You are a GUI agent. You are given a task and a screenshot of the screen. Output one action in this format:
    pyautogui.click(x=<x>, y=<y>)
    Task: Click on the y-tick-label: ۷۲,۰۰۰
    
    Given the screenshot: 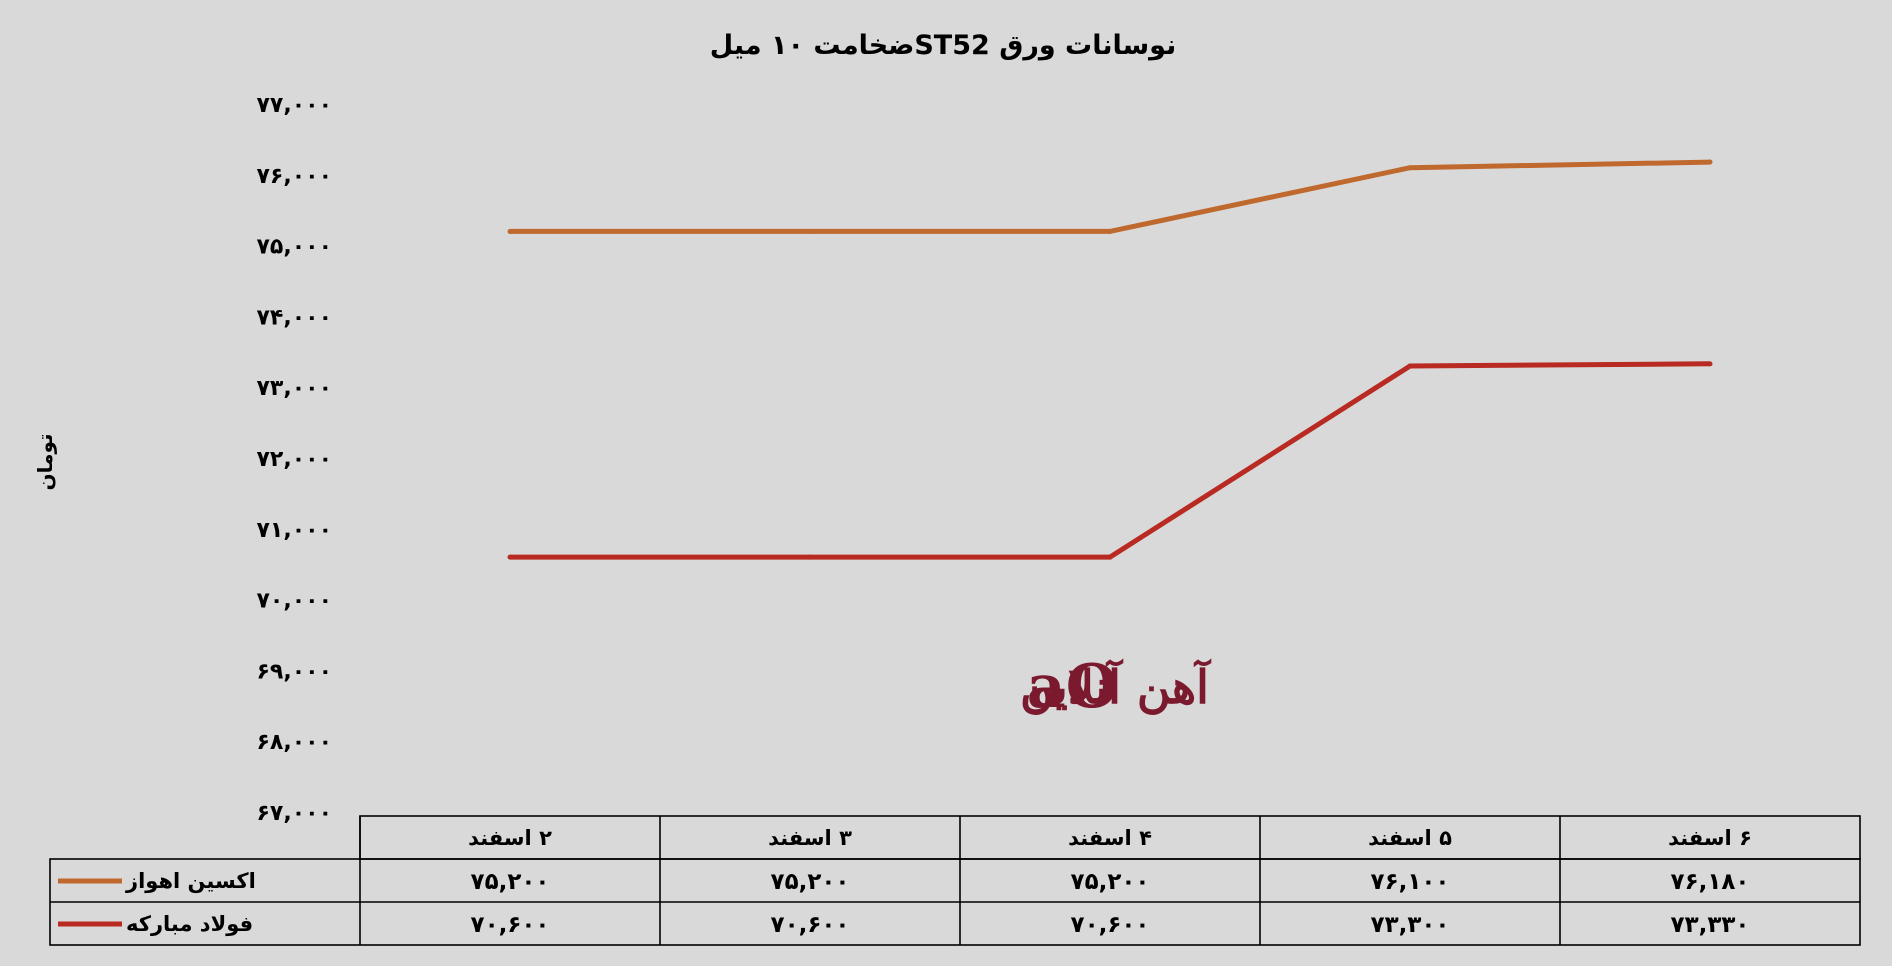 What is the action you would take?
    pyautogui.click(x=295, y=459)
    